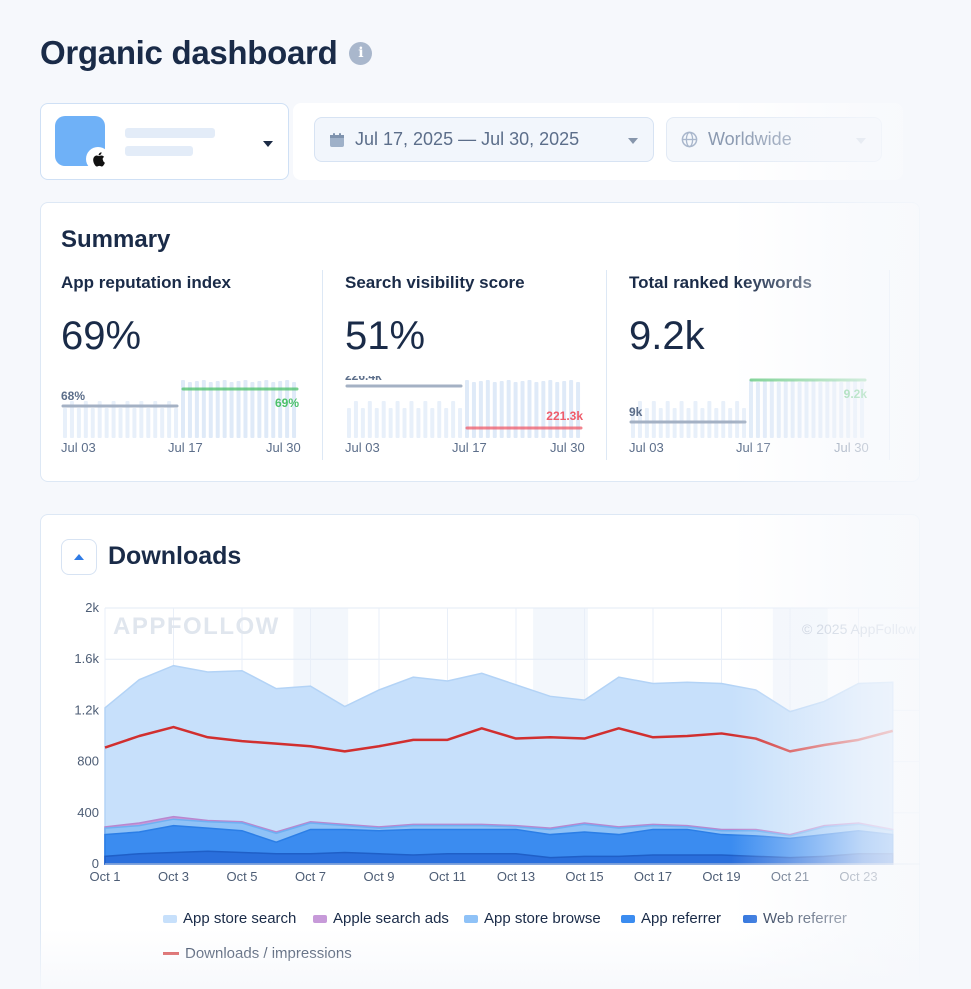  I want to click on y-tick-label: 1.6k, so click(86, 658).